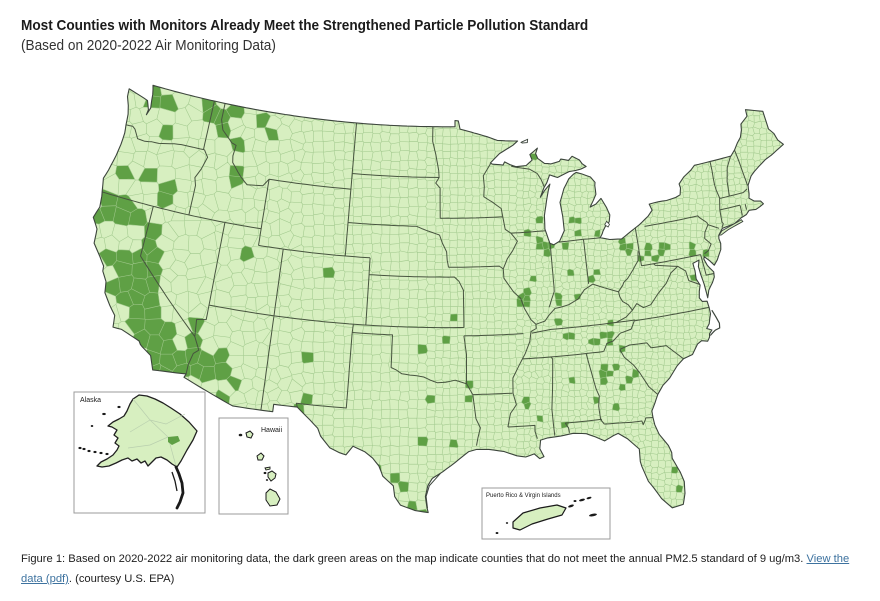  What do you see at coordinates (90, 400) in the screenshot?
I see `svg-text: Alaska` at bounding box center [90, 400].